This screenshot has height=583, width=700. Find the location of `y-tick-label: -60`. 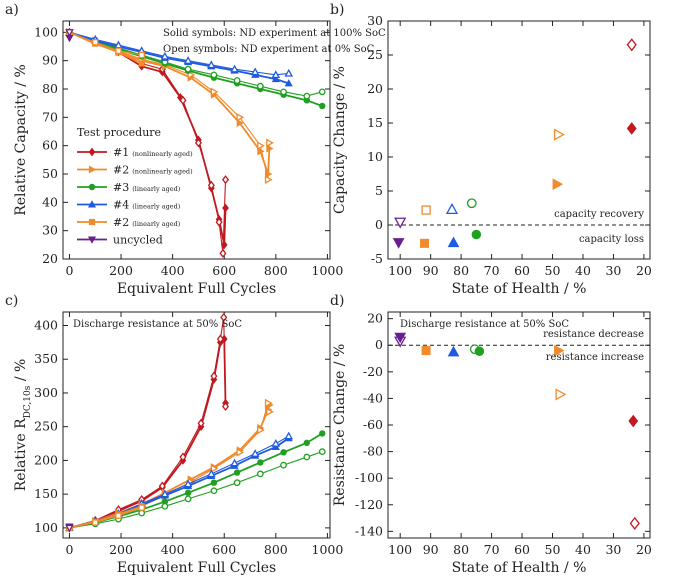

y-tick-label: -60 is located at coordinates (373, 424).